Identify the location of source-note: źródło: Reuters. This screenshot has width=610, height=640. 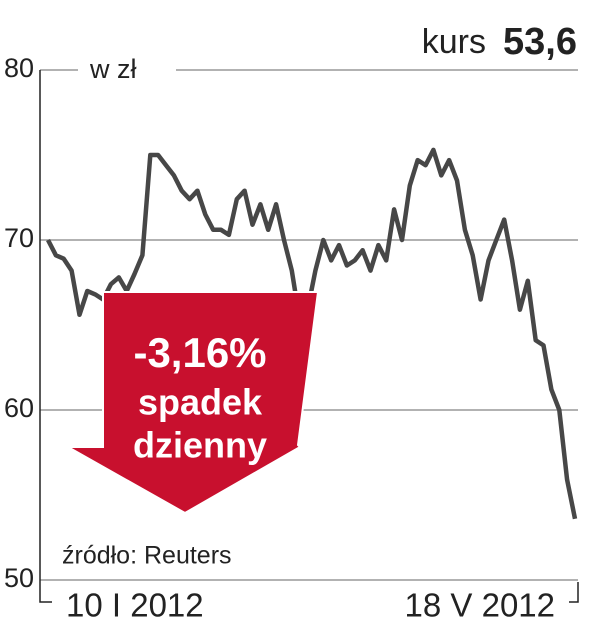
(147, 556).